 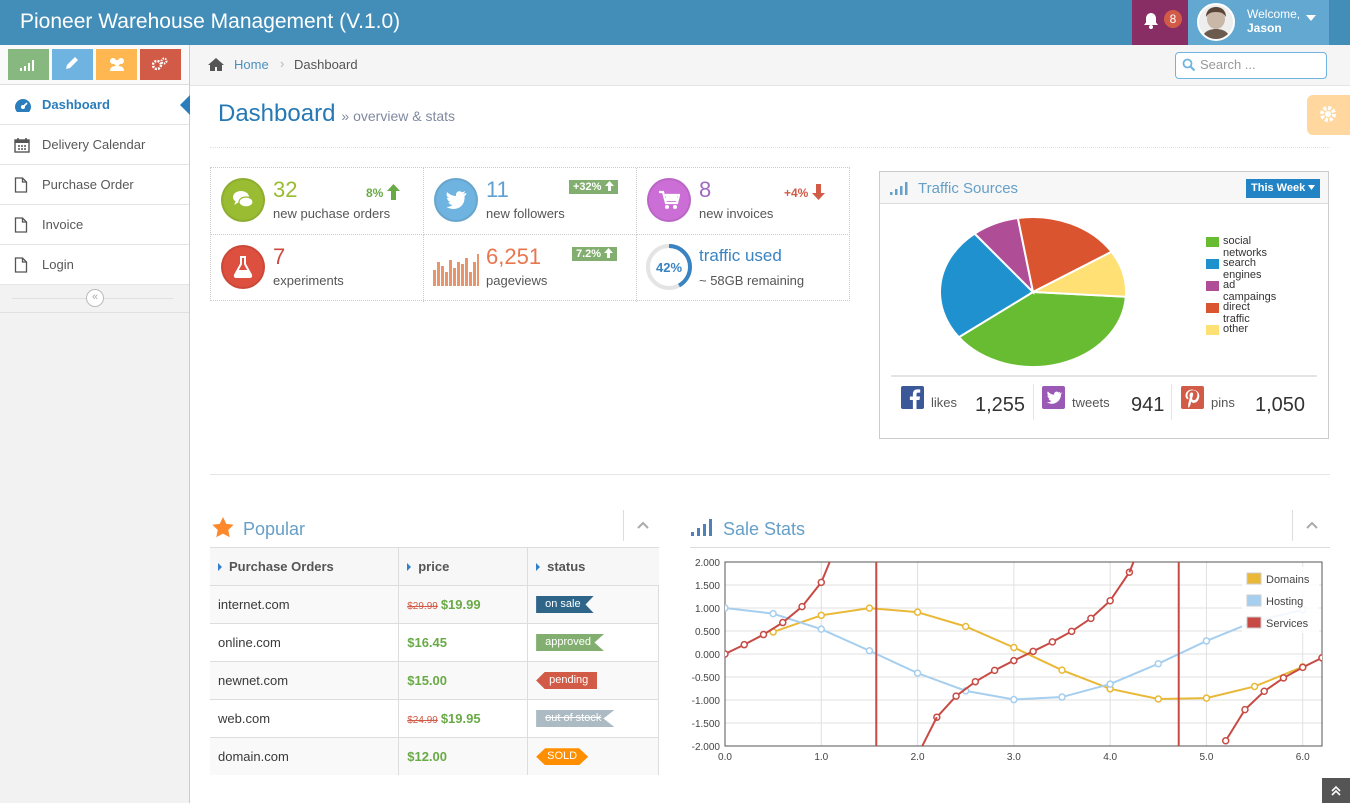 I want to click on sidebar-collapse-button: «, so click(x=95, y=298).